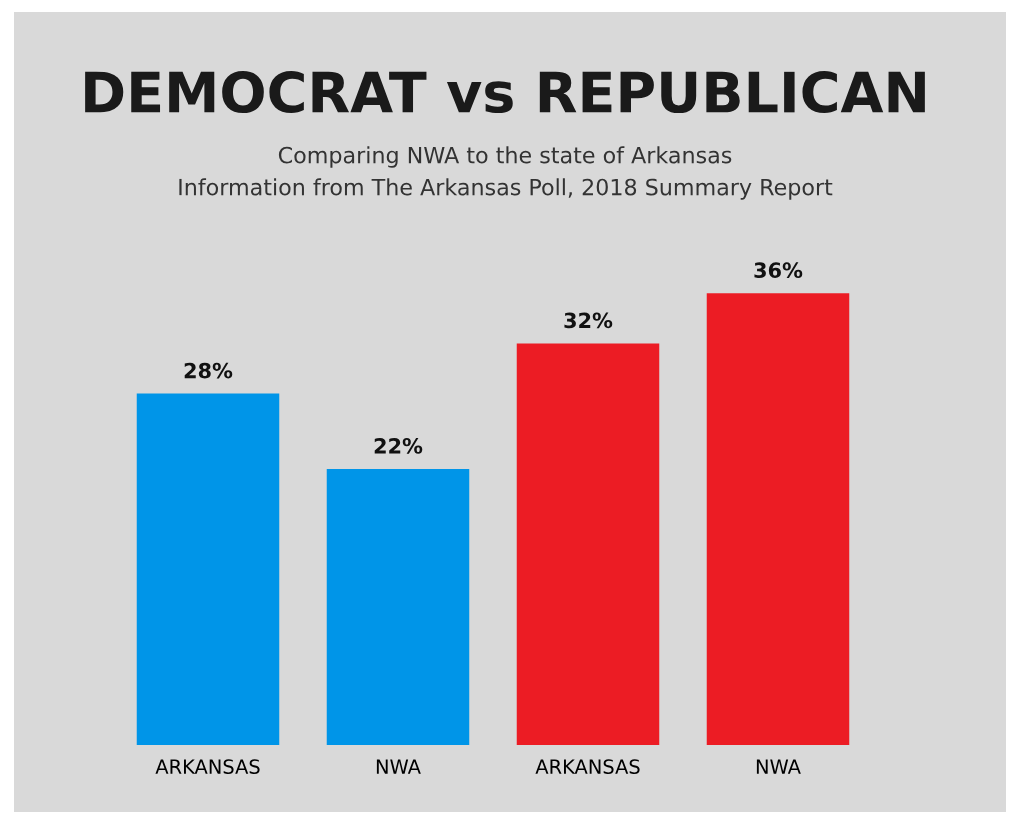 The image size is (1010, 824). Describe the element at coordinates (778, 270) in the screenshot. I see `data-label: 36%` at that location.